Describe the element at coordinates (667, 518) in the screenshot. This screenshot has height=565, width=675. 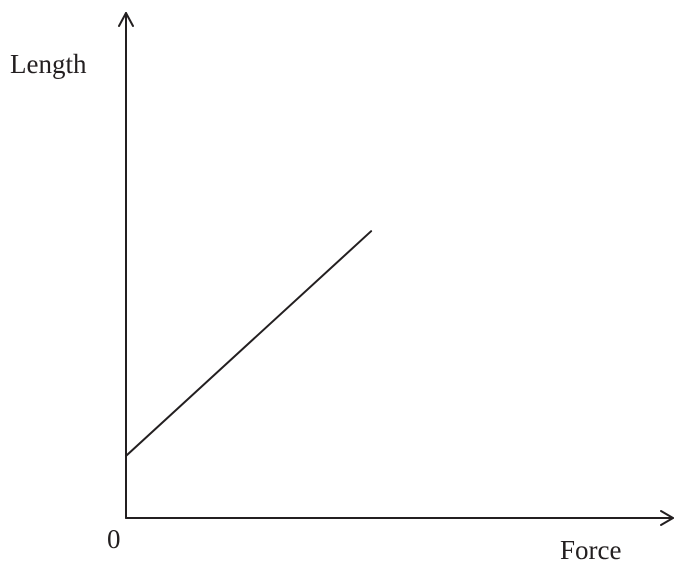
I see `x-axis-arrow-icon` at that location.